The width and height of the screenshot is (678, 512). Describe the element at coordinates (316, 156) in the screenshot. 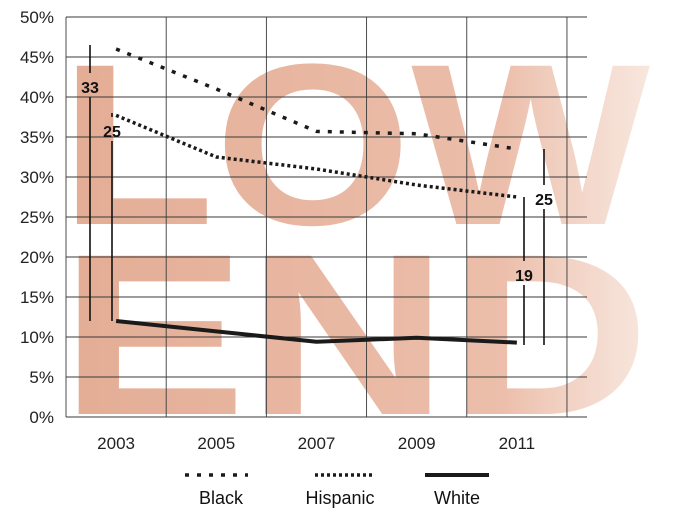

I see `series-line-hispanic` at that location.